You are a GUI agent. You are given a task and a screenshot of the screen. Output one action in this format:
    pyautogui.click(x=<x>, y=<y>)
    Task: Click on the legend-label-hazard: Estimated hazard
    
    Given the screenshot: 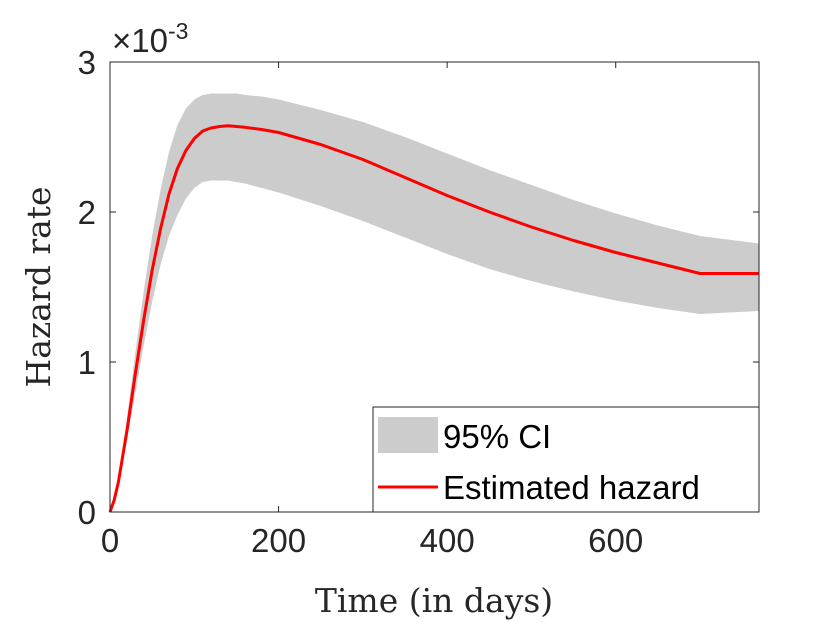 What is the action you would take?
    pyautogui.click(x=571, y=487)
    